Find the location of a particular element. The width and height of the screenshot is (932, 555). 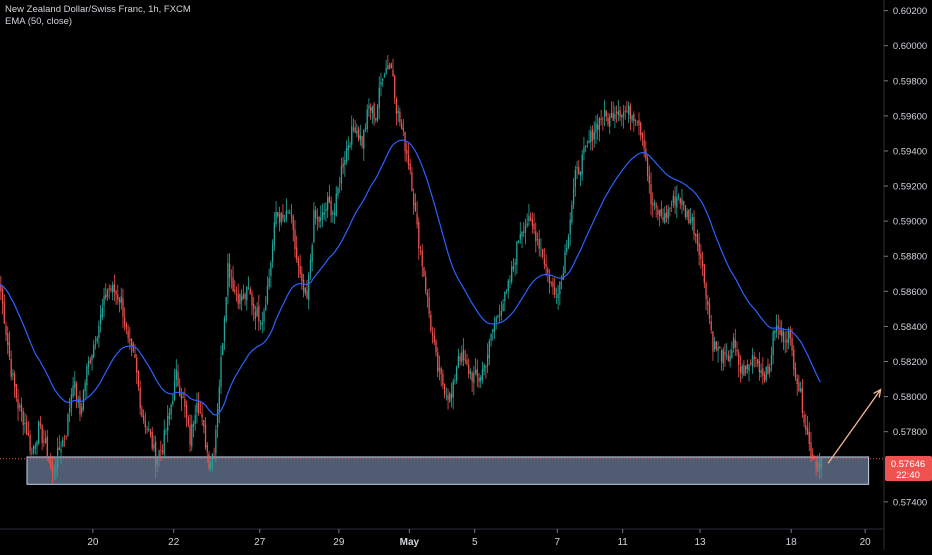

time-tick-label: 20 is located at coordinates (866, 542).